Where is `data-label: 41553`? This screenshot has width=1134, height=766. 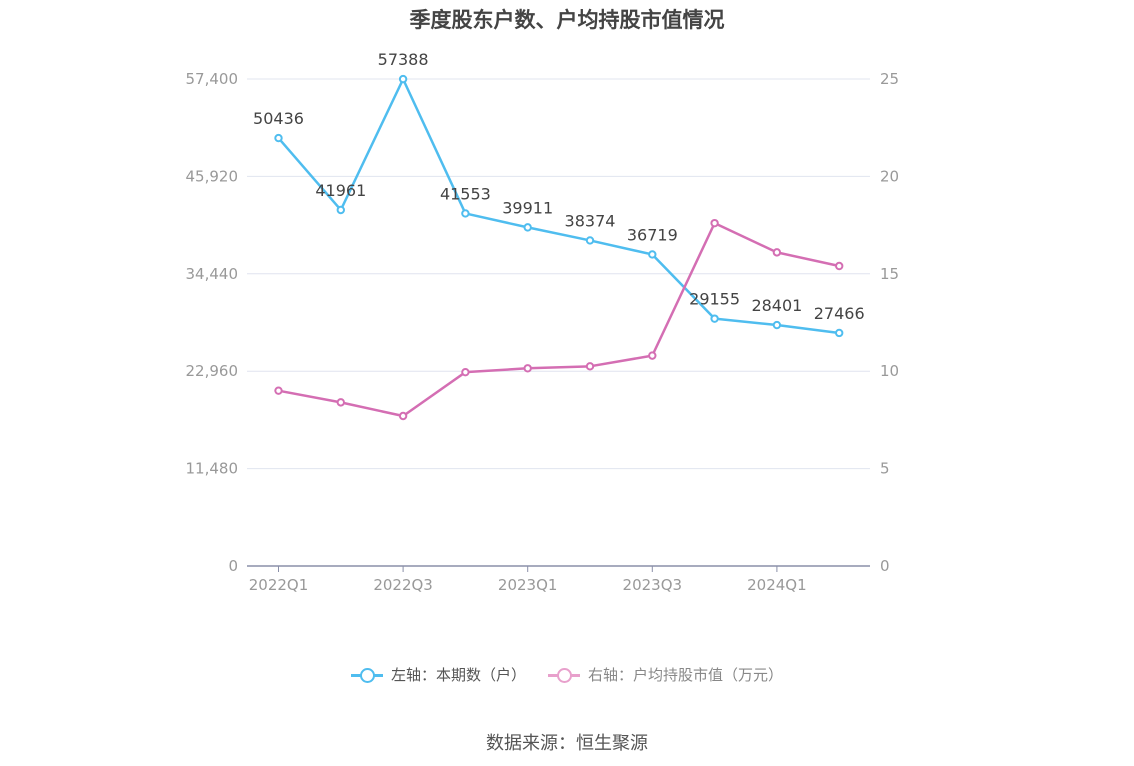
data-label: 41553 is located at coordinates (465, 193).